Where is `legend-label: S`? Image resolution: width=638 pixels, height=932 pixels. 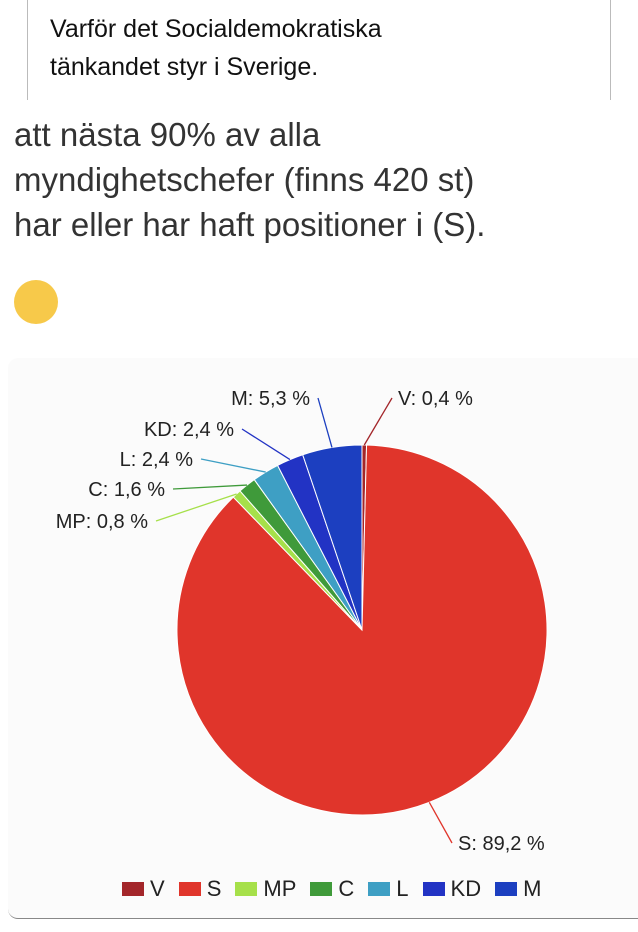 legend-label: S is located at coordinates (214, 888).